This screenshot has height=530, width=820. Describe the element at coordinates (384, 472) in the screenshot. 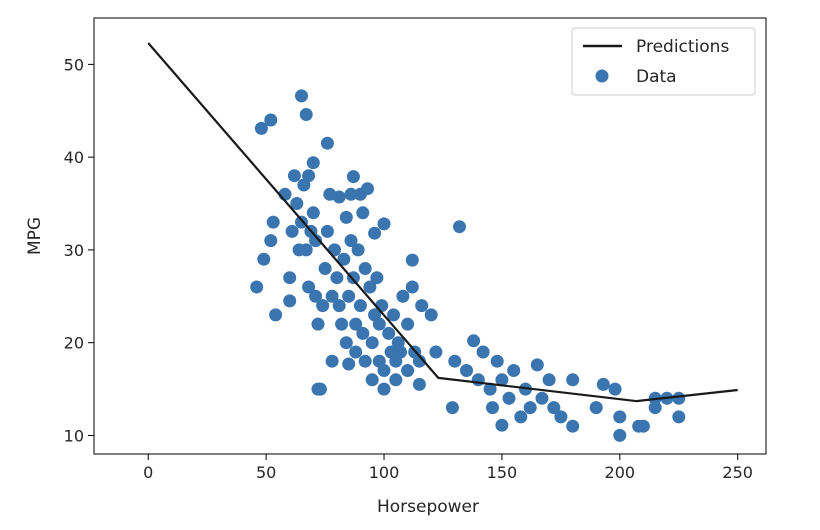

I see `x-tick-label: 100` at that location.